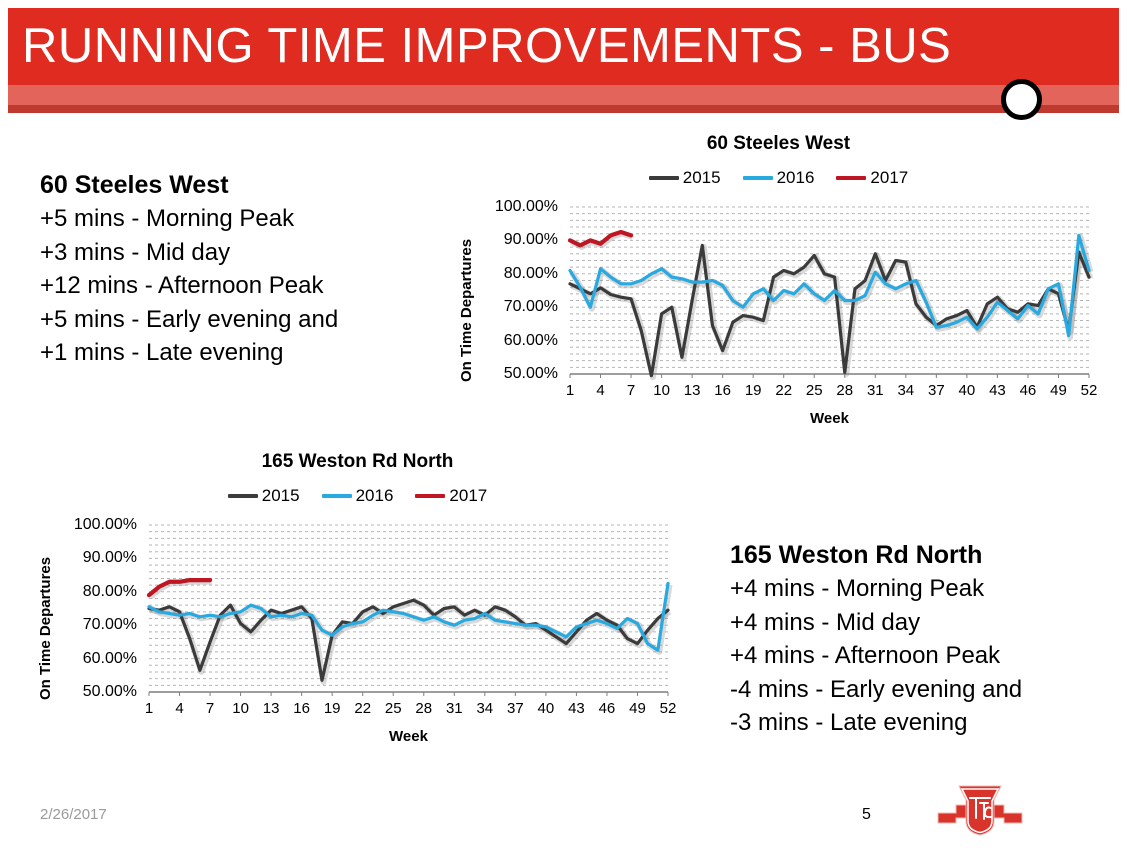 The image size is (1127, 850). I want to click on info-steeles-line-1: +5 mins - Morning Peak, so click(167, 218).